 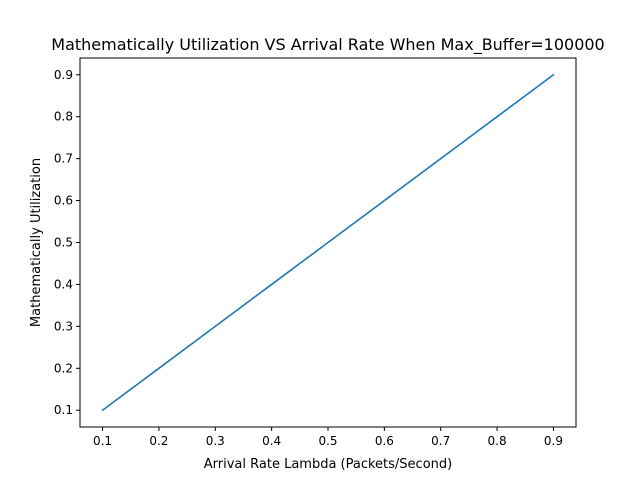 What do you see at coordinates (36, 242) in the screenshot?
I see `y-axis-label: Mathematically Utilization` at bounding box center [36, 242].